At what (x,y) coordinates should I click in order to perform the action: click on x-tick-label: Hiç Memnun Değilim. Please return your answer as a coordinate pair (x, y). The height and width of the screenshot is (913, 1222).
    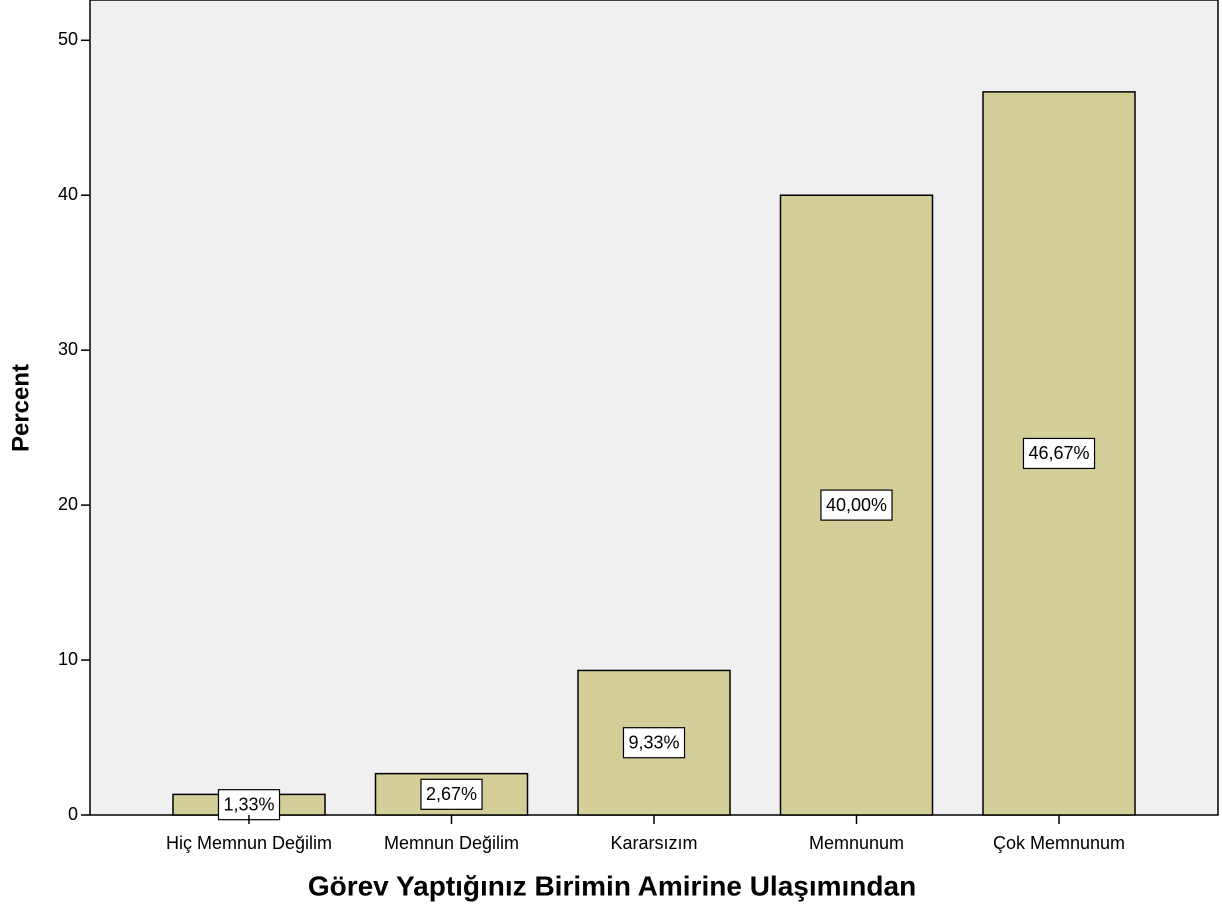
    Looking at the image, I should click on (249, 843).